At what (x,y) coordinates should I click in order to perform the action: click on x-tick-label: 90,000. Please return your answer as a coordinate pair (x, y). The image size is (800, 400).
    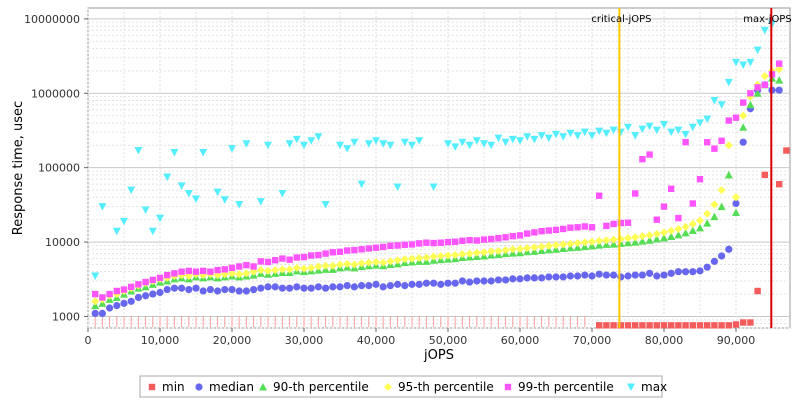
    Looking at the image, I should click on (736, 340).